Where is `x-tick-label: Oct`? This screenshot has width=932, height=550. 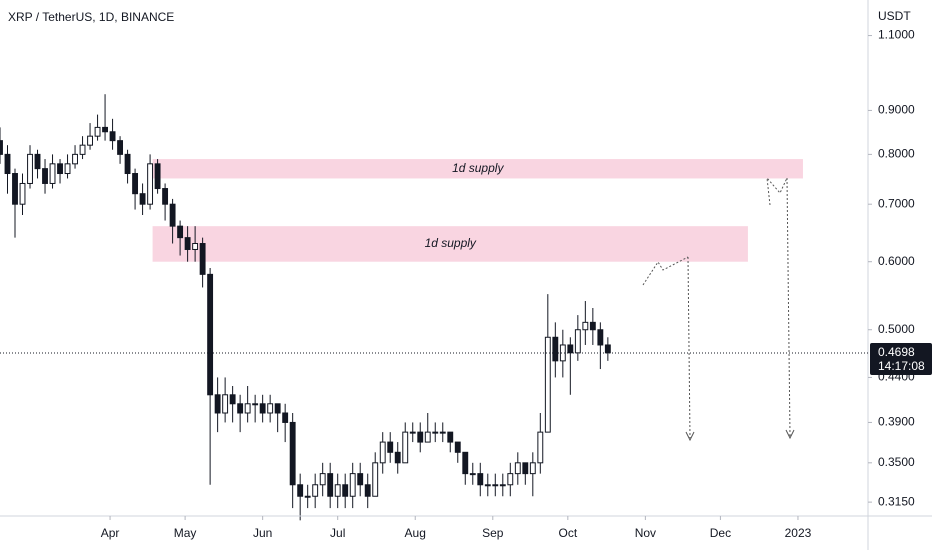 x-tick-label: Oct is located at coordinates (567, 533).